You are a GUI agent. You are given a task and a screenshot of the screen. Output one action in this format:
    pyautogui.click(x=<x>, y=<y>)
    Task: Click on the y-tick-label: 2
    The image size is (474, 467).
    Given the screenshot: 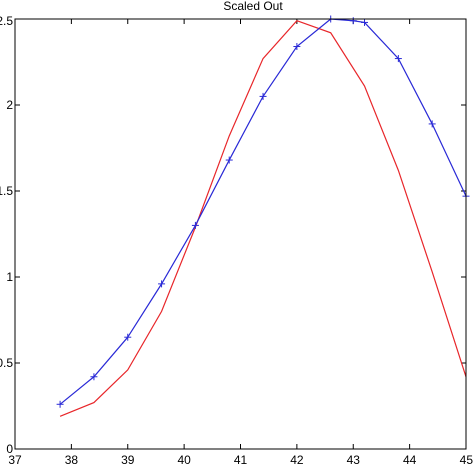 What is the action you would take?
    pyautogui.click(x=9, y=105)
    